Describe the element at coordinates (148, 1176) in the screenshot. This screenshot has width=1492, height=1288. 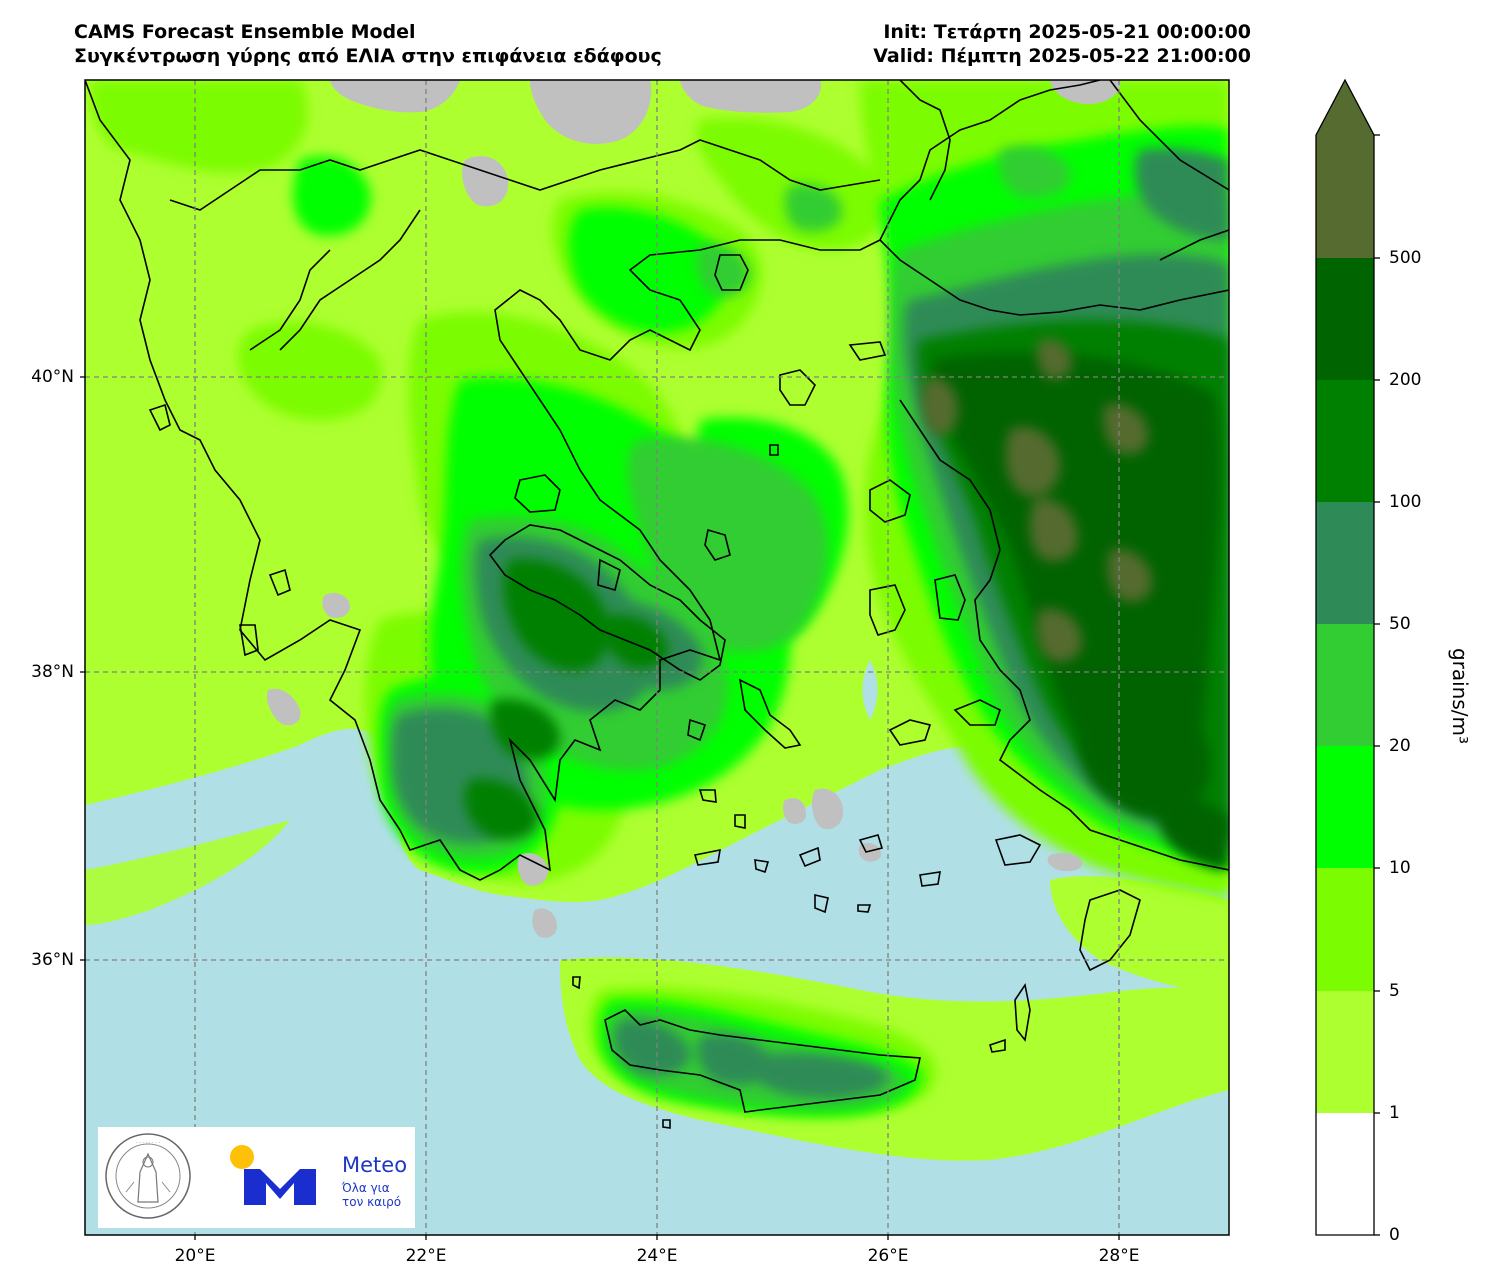
I see `observatory-seal-icon: · · · · · · · ·` at that location.